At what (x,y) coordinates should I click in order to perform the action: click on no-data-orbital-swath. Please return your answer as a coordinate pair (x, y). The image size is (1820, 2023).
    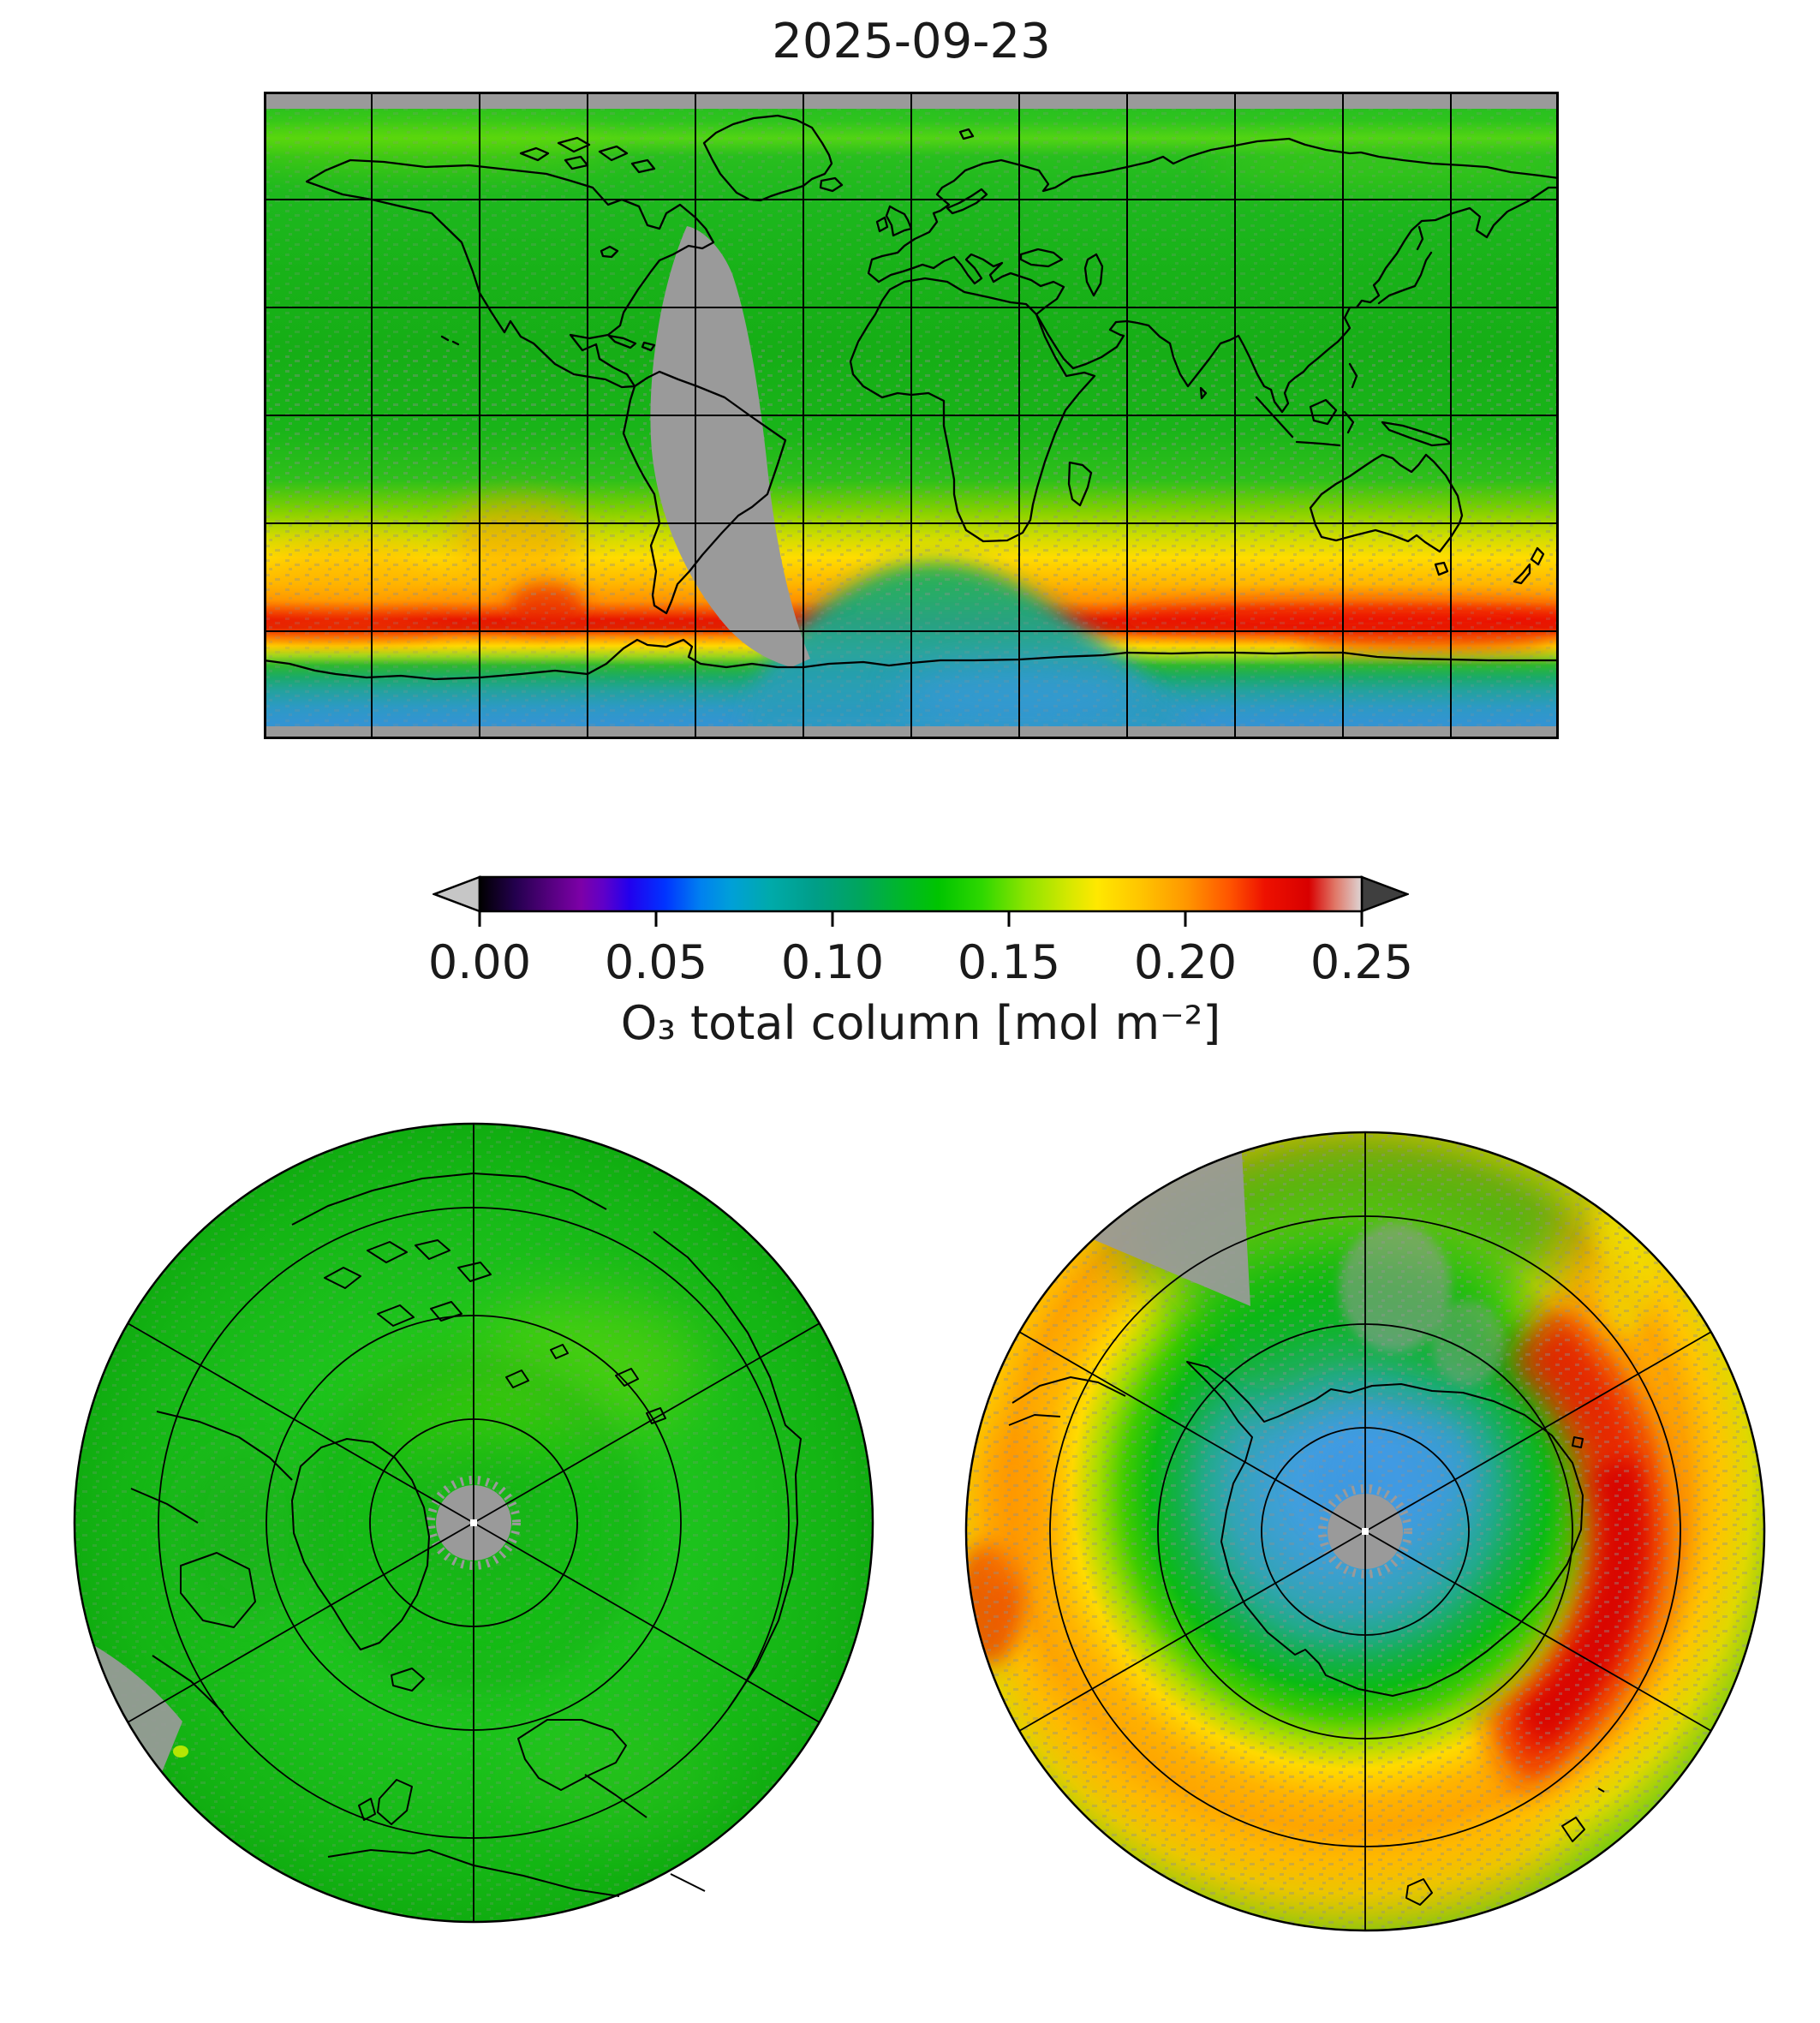
    Looking at the image, I should click on (730, 447).